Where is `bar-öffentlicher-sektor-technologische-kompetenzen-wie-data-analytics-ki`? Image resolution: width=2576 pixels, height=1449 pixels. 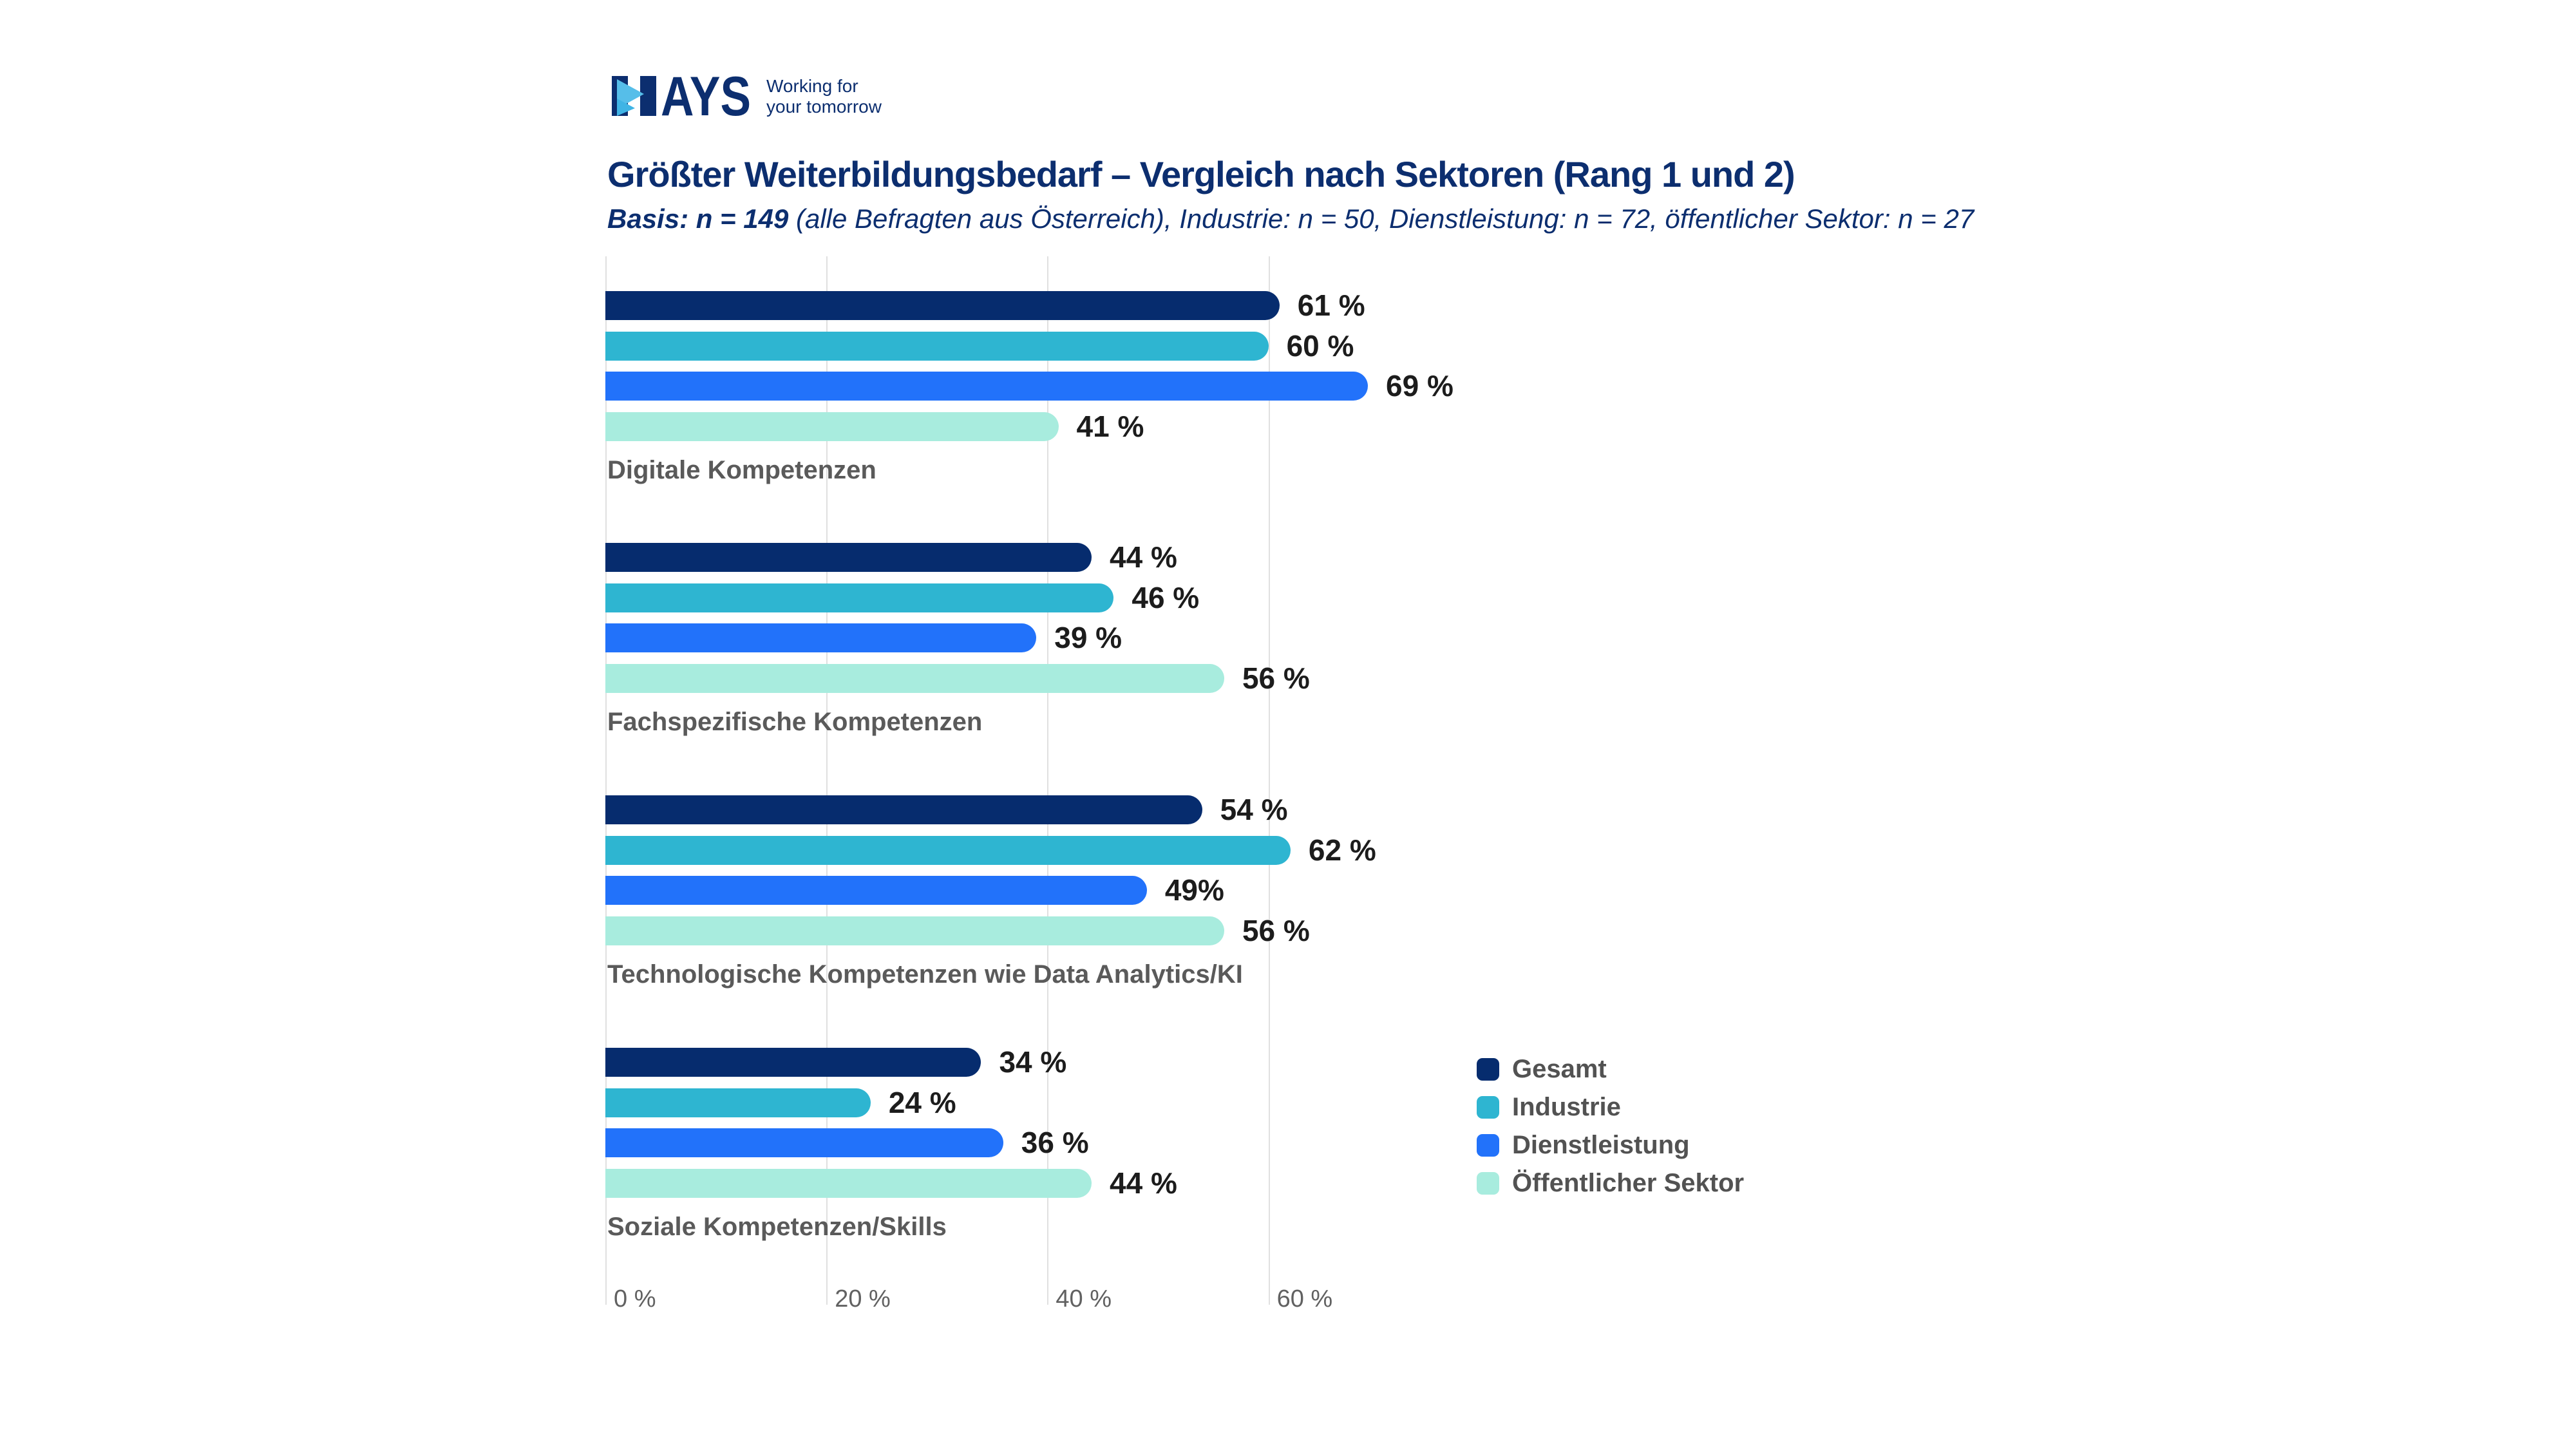 bar-öffentlicher-sektor-technologische-kompetenzen-wie-data-analytics-ki is located at coordinates (914, 931).